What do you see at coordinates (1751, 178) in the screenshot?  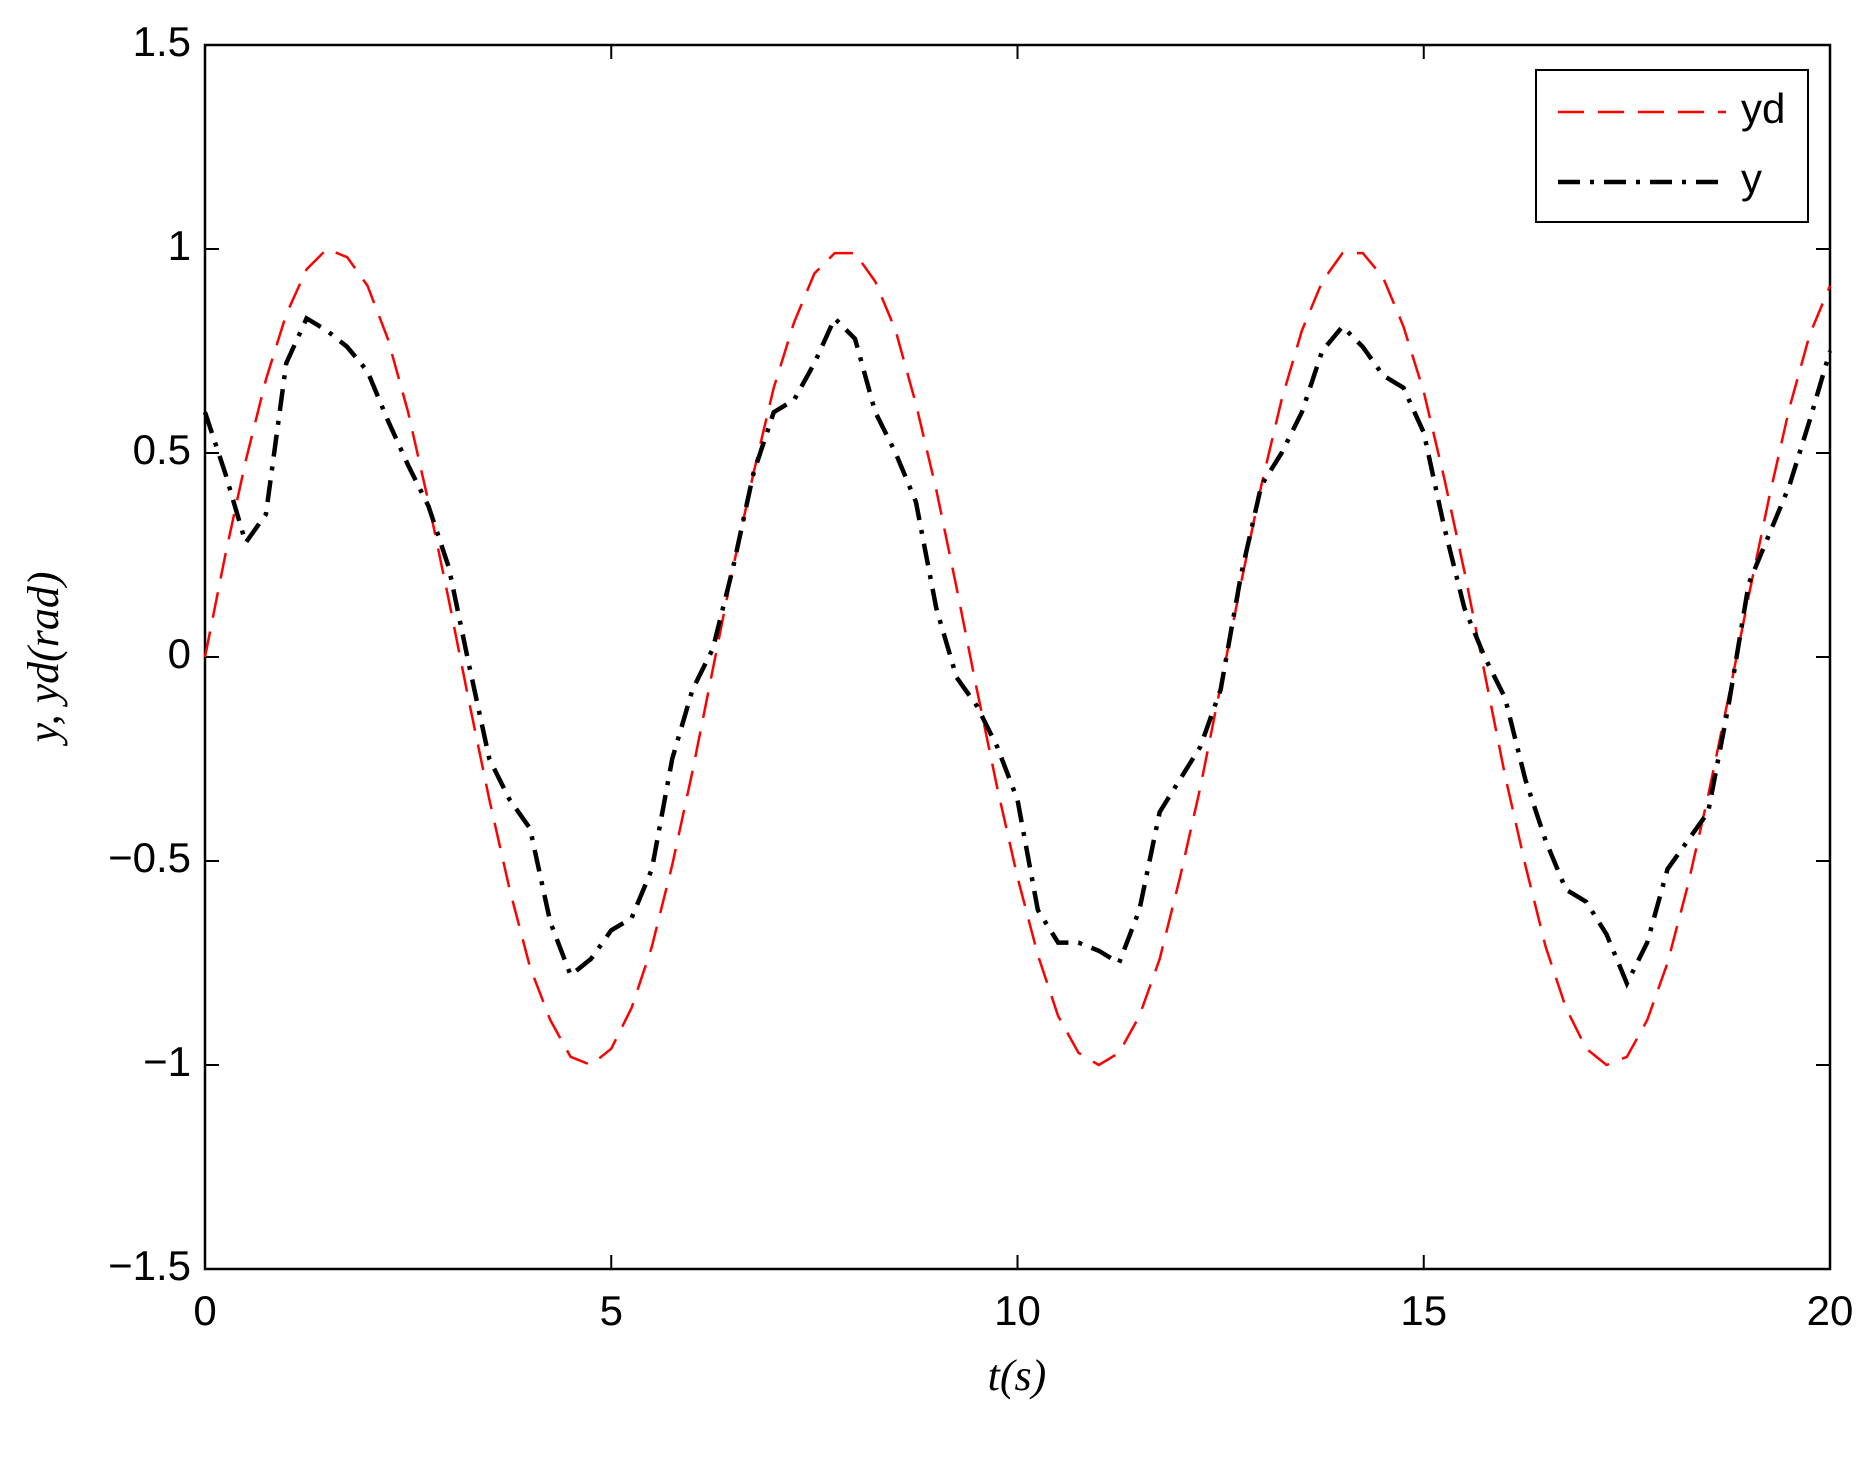 I see `legend-label: y` at bounding box center [1751, 178].